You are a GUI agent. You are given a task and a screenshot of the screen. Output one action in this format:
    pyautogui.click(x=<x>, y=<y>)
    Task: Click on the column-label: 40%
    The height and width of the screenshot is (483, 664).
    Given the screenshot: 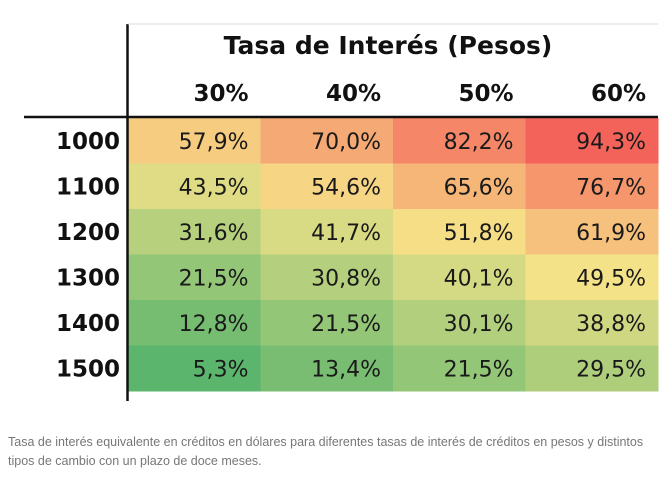 What is the action you would take?
    pyautogui.click(x=353, y=94)
    